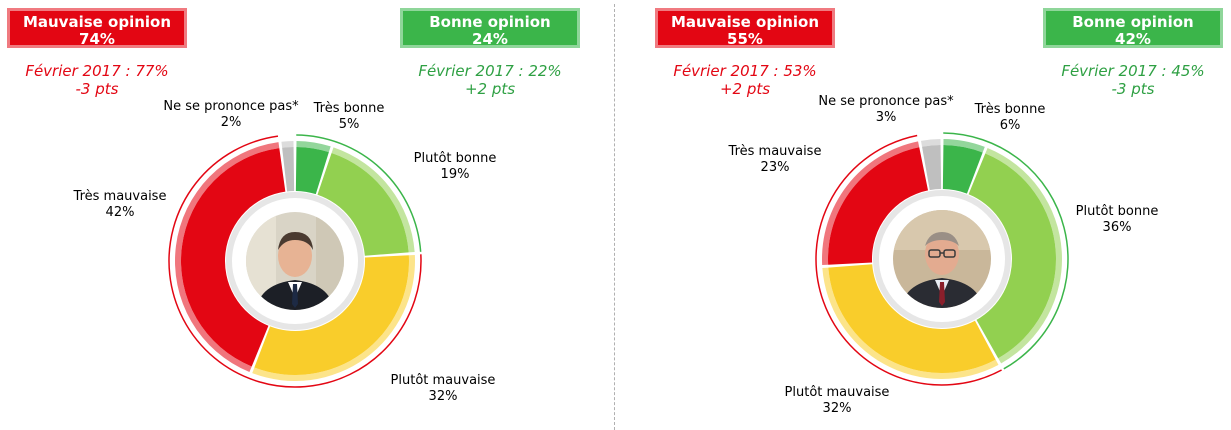  I want to click on bad-trend-change: -3 pts, so click(97, 89).